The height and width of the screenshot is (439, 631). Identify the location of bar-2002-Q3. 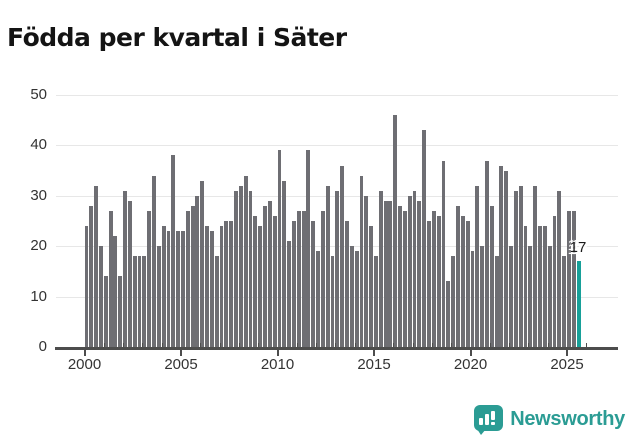
(134, 301).